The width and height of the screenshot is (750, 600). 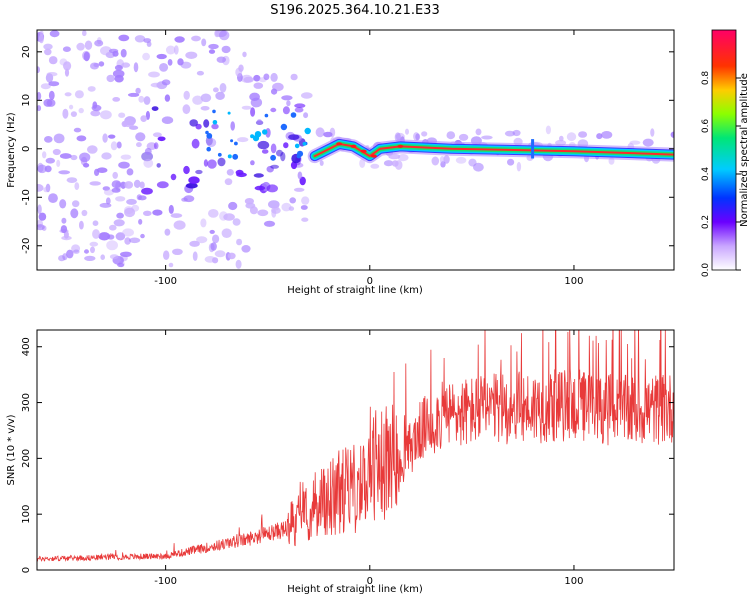 I want to click on y-tick-label: 0, so click(x=26, y=570).